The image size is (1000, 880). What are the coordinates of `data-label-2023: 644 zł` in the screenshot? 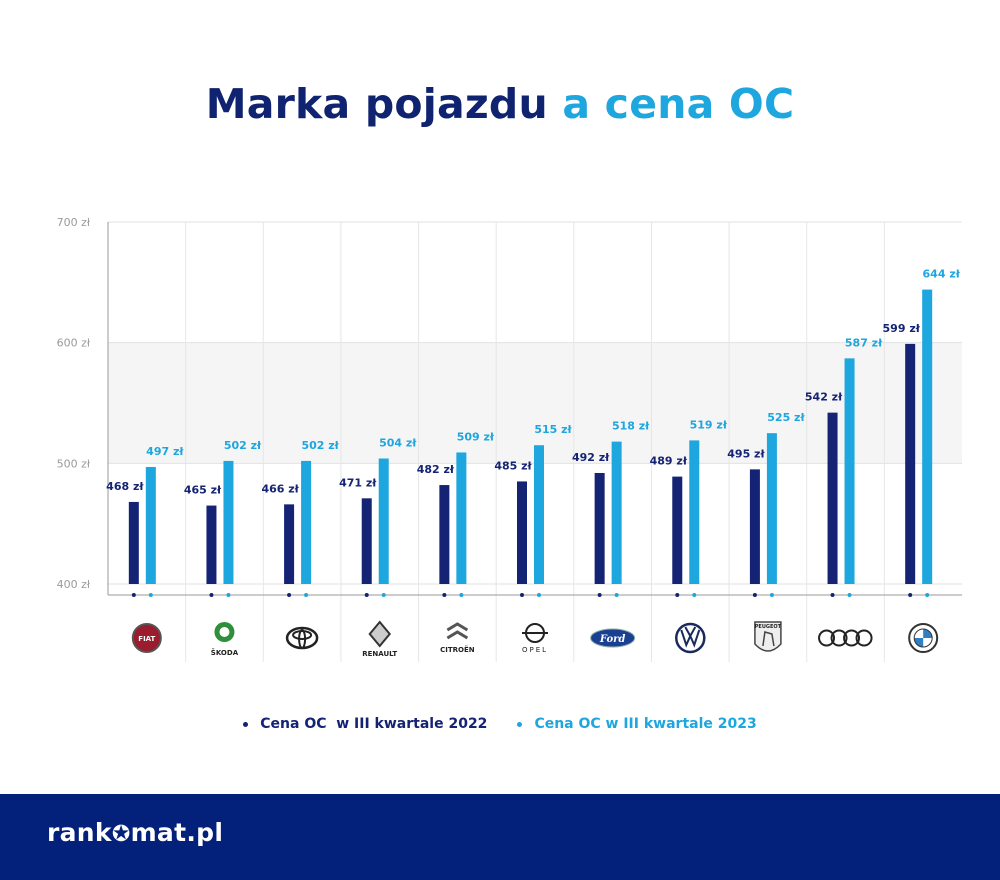 It's located at (942, 274).